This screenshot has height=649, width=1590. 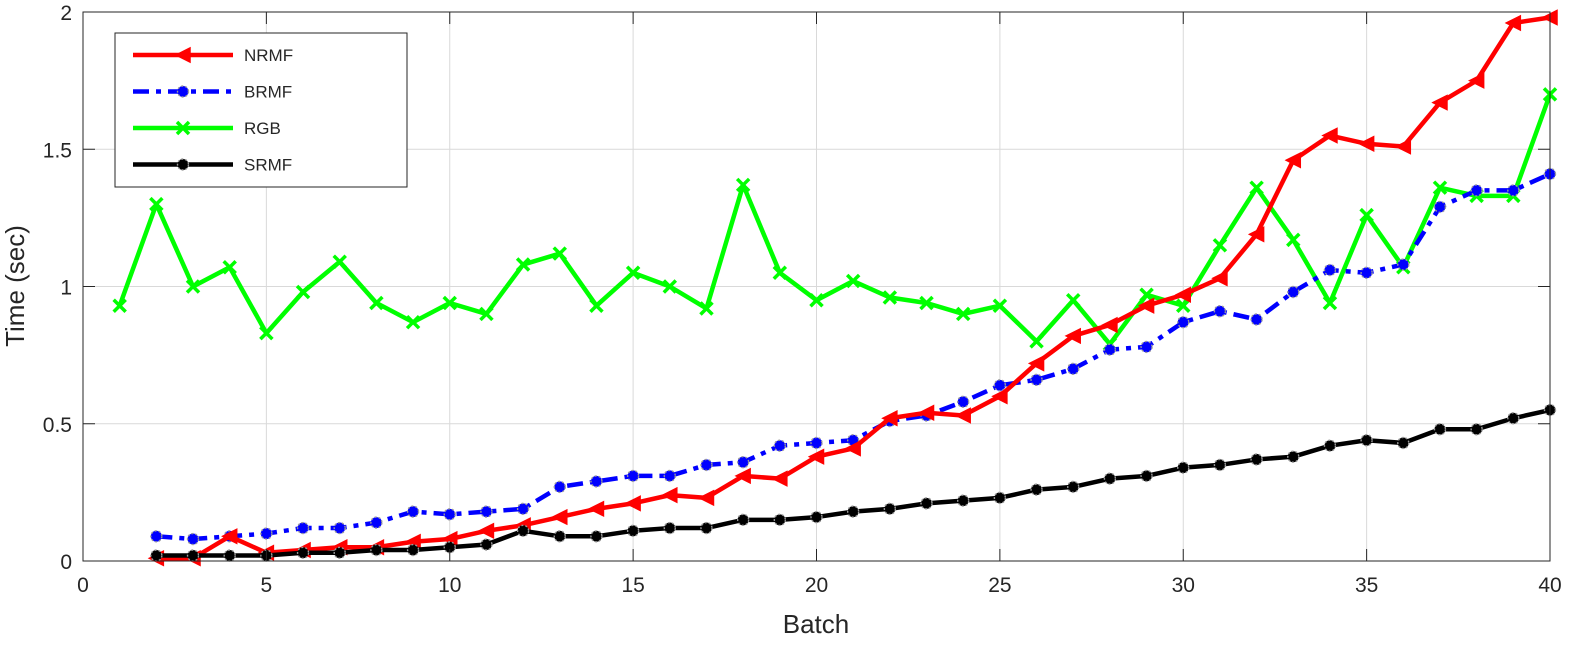 What do you see at coordinates (213, 55) in the screenshot?
I see `legend-item-nrmf: NRMF` at bounding box center [213, 55].